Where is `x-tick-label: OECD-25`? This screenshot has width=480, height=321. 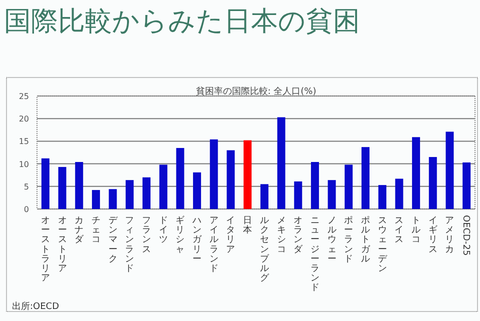 x-tick-label: OECD-25 is located at coordinates (465, 235).